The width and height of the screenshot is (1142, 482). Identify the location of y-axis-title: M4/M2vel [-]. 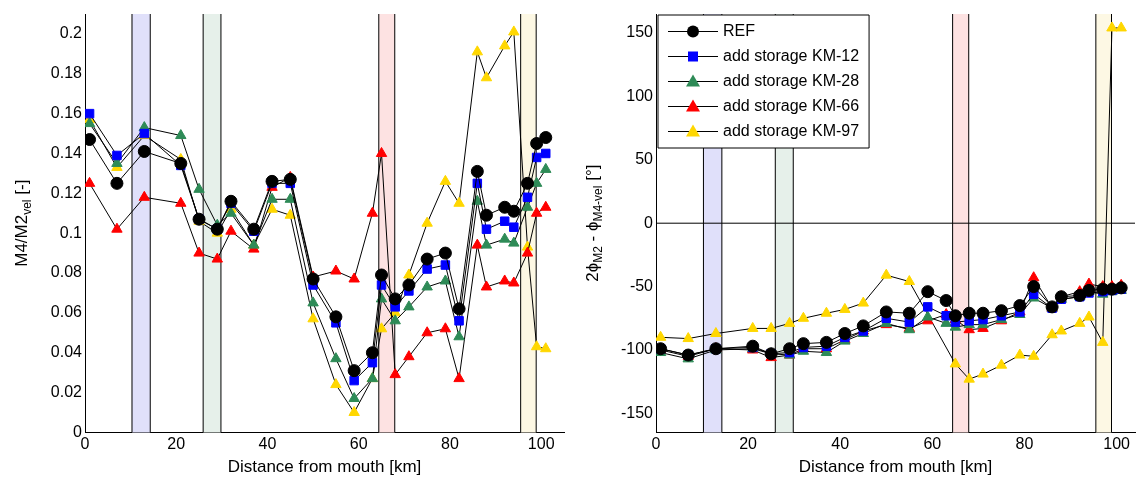
(23, 223).